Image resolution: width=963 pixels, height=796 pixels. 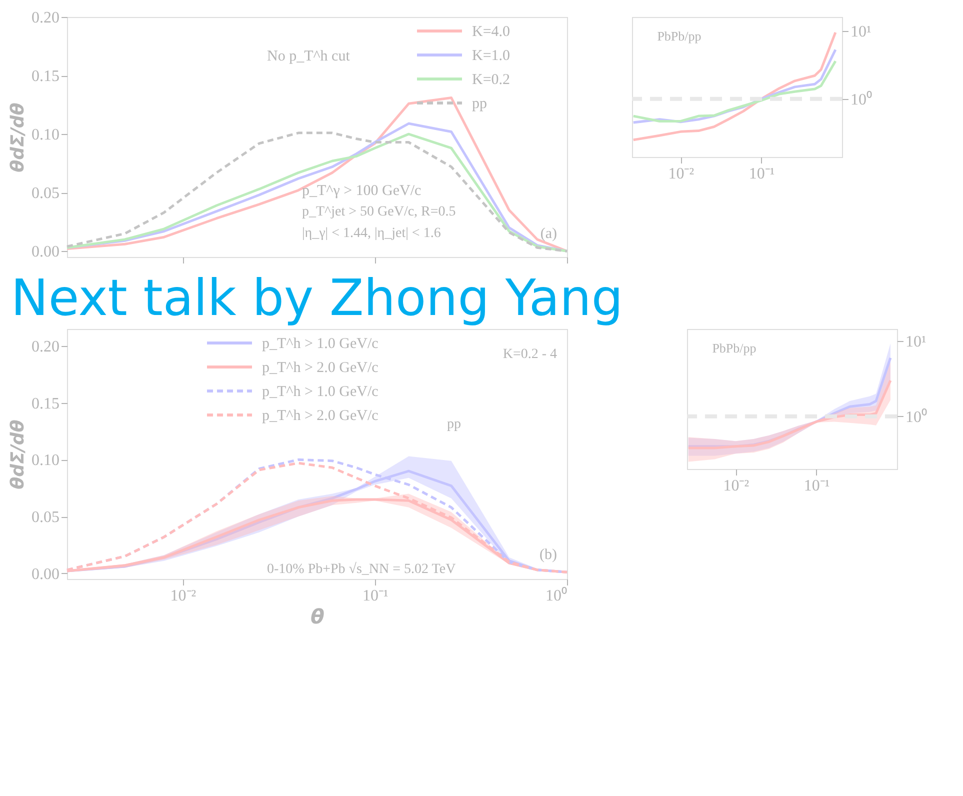 What do you see at coordinates (362, 190) in the screenshot?
I see `annotation: p_T^γ > 100 GeV/c` at bounding box center [362, 190].